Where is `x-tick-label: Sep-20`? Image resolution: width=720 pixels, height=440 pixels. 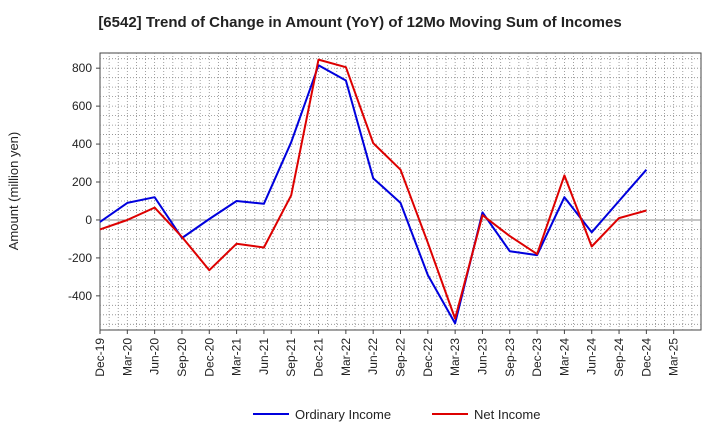
x-tick-label: Sep-20 is located at coordinates (182, 357).